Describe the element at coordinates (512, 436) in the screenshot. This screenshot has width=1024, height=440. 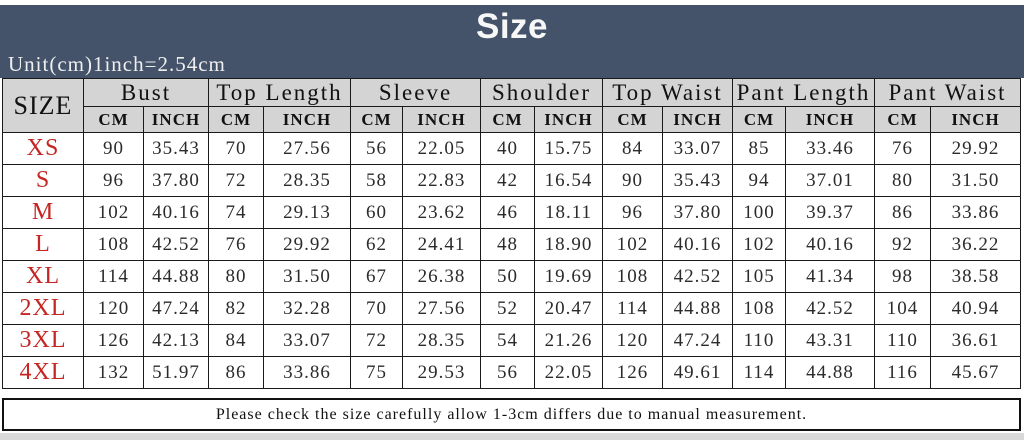
I see `bottom-strip` at that location.